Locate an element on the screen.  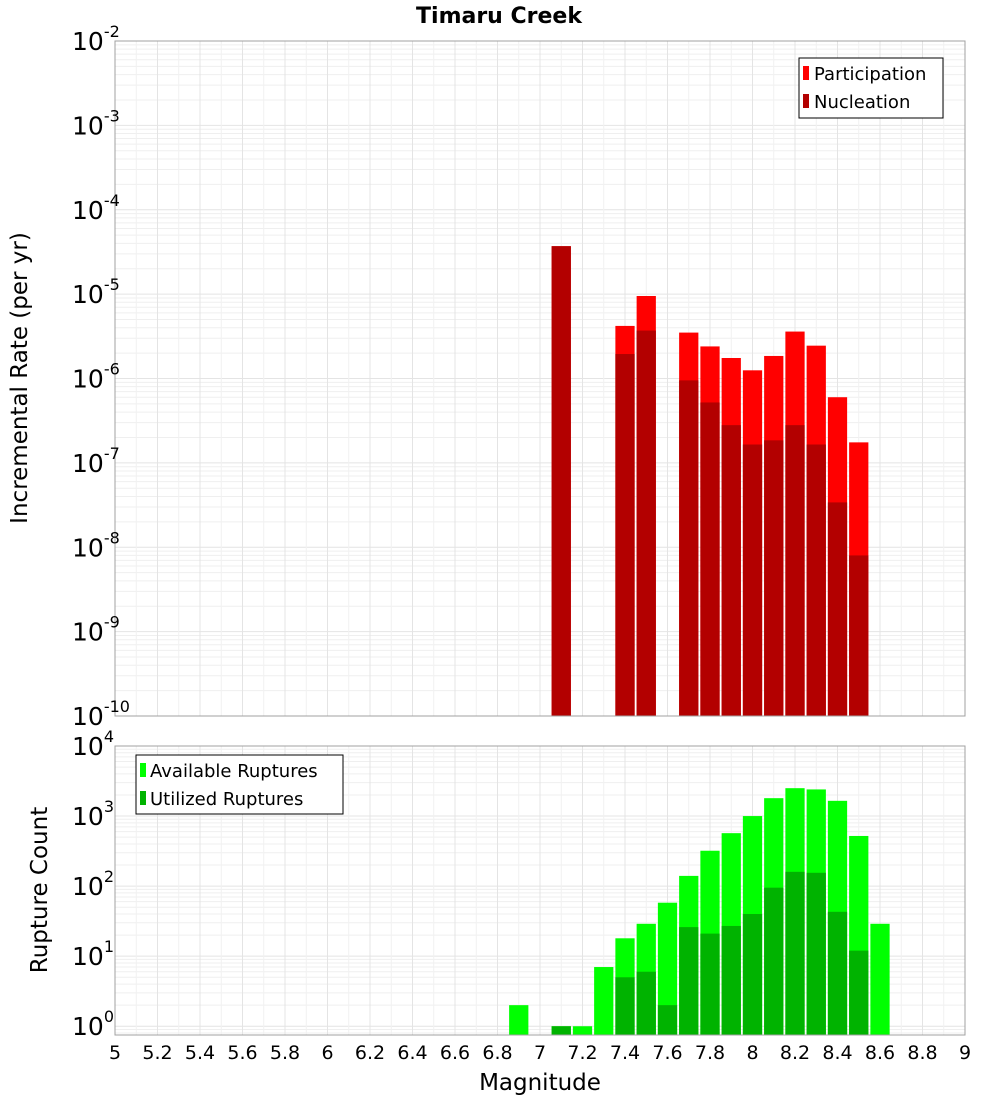
top-y-tick-label: 10⁻³ is located at coordinates (96, 123).